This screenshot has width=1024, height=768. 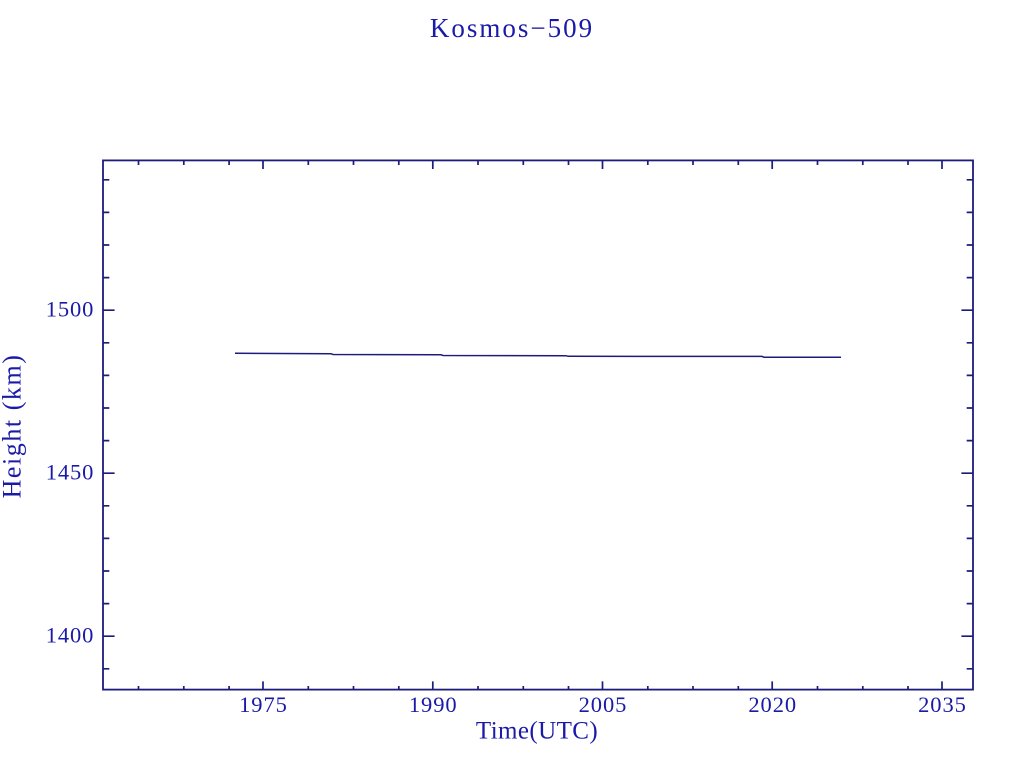 What do you see at coordinates (13, 426) in the screenshot?
I see `svg-text: Height (km)` at bounding box center [13, 426].